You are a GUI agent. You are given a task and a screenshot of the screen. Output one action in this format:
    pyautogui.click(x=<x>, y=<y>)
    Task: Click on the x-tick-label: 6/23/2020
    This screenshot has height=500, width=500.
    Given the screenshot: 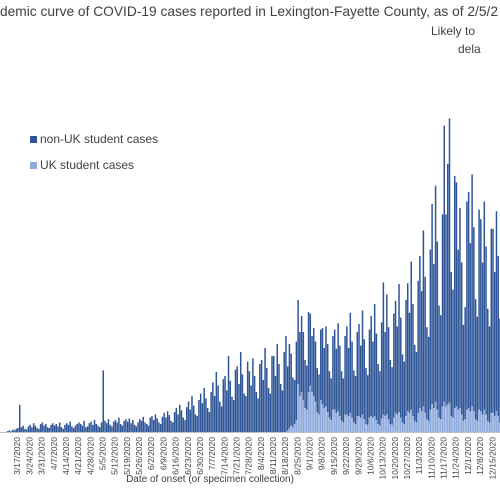 What is the action you would take?
    pyautogui.click(x=188, y=456)
    